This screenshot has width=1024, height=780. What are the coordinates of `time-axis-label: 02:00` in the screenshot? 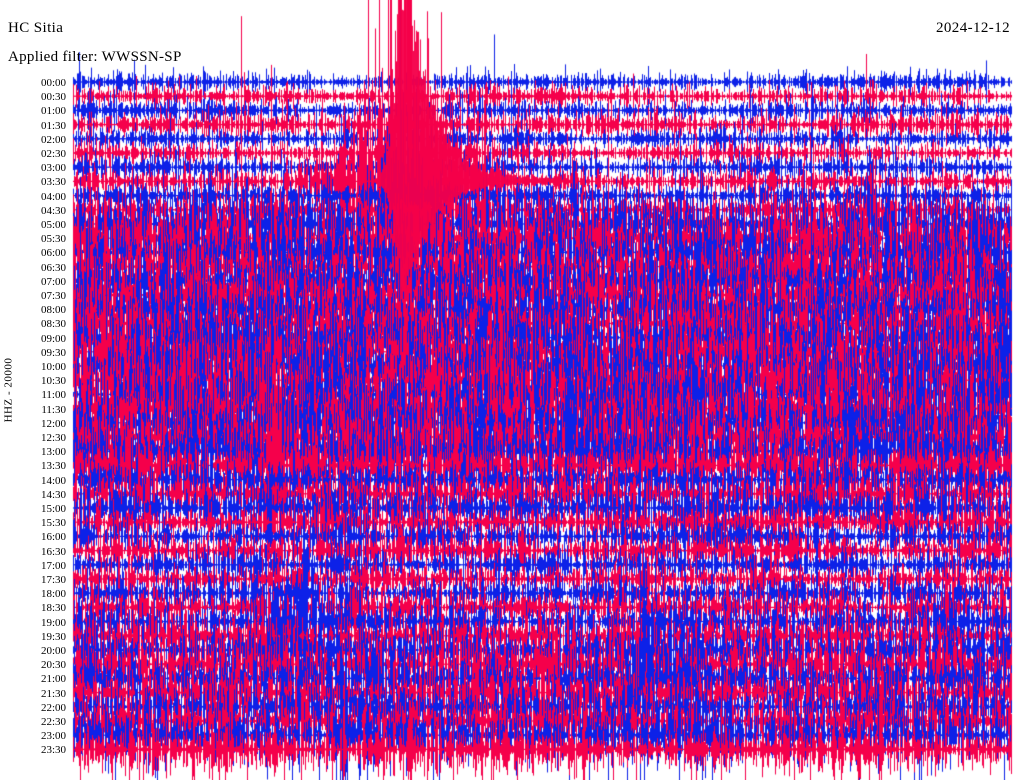 It's located at (53, 139).